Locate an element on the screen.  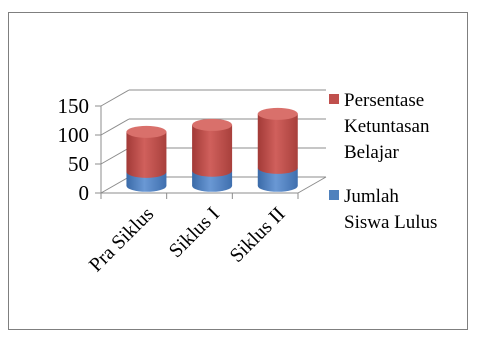
x-category-label: Siklus II is located at coordinates (258, 235).